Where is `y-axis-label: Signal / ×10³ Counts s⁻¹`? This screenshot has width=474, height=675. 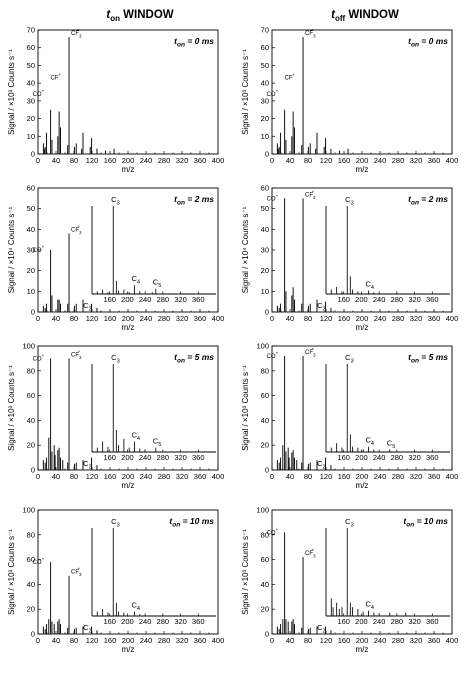
y-axis-label: Signal / ×10³ Counts s⁻¹ is located at coordinates (245, 92).